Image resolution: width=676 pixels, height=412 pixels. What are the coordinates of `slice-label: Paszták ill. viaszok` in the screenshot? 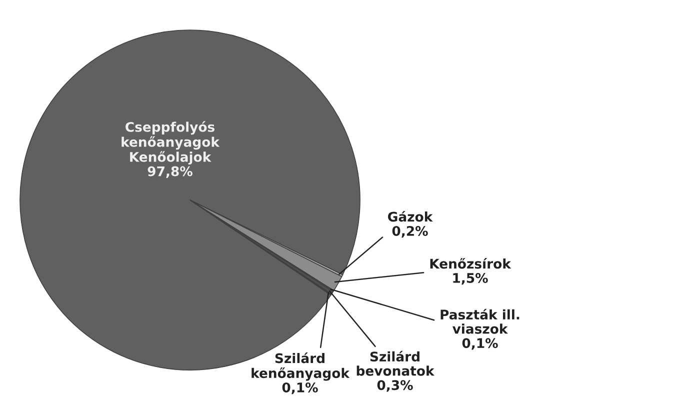 It's located at (480, 321).